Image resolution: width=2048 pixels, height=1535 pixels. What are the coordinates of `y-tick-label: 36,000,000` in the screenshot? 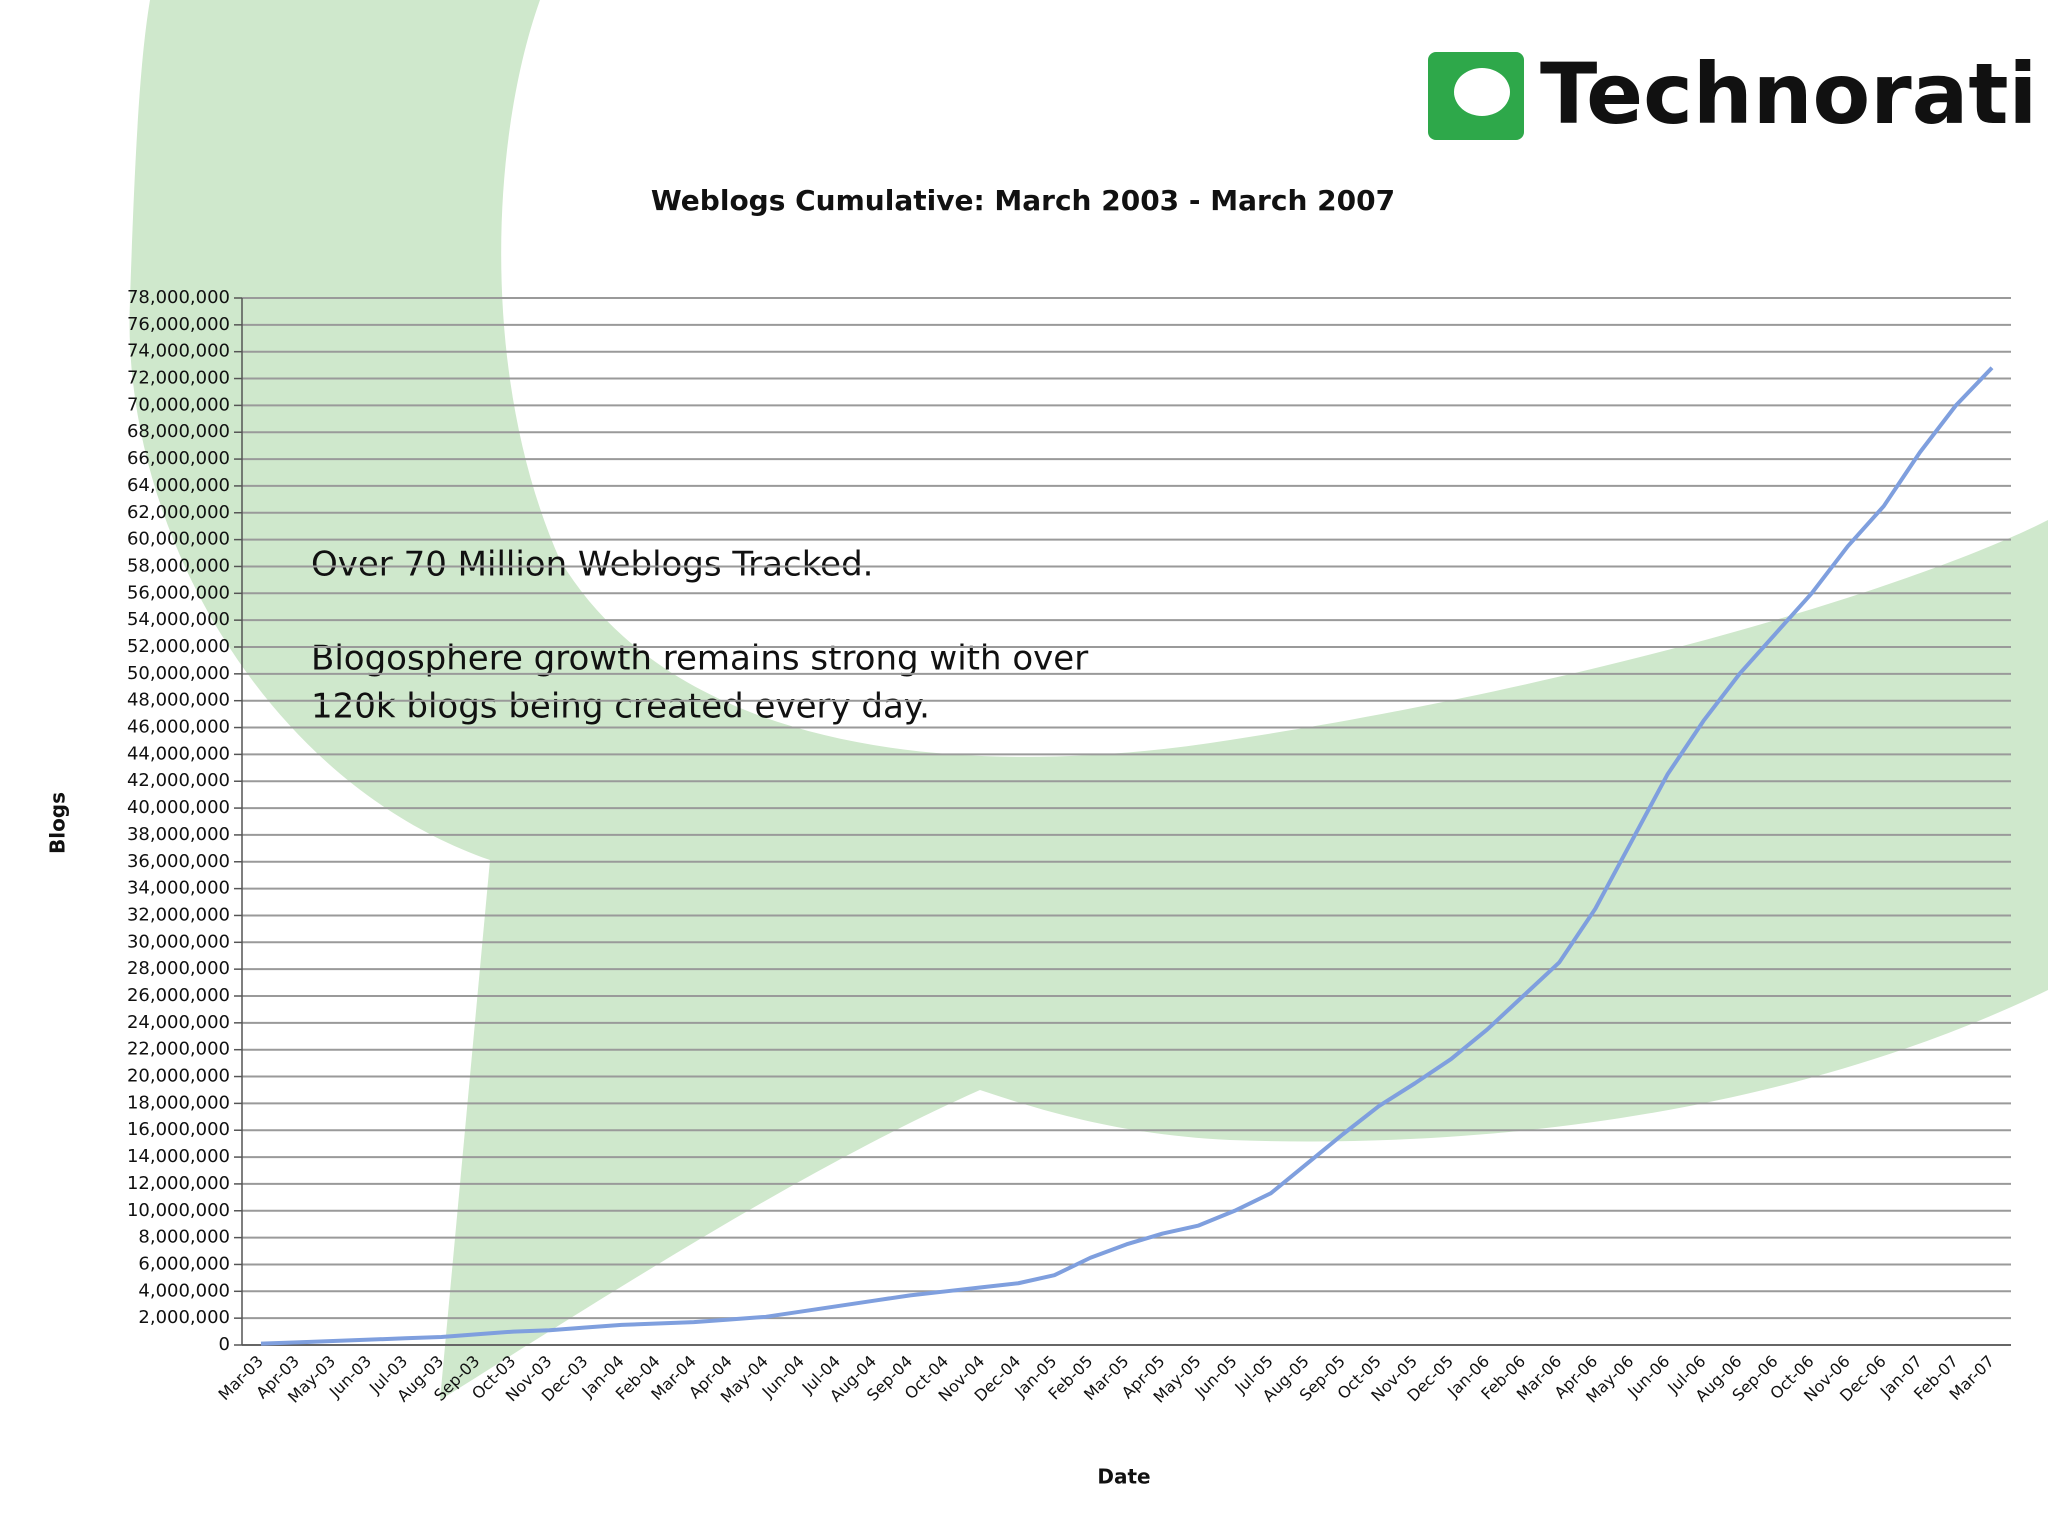 It's located at (178, 861).